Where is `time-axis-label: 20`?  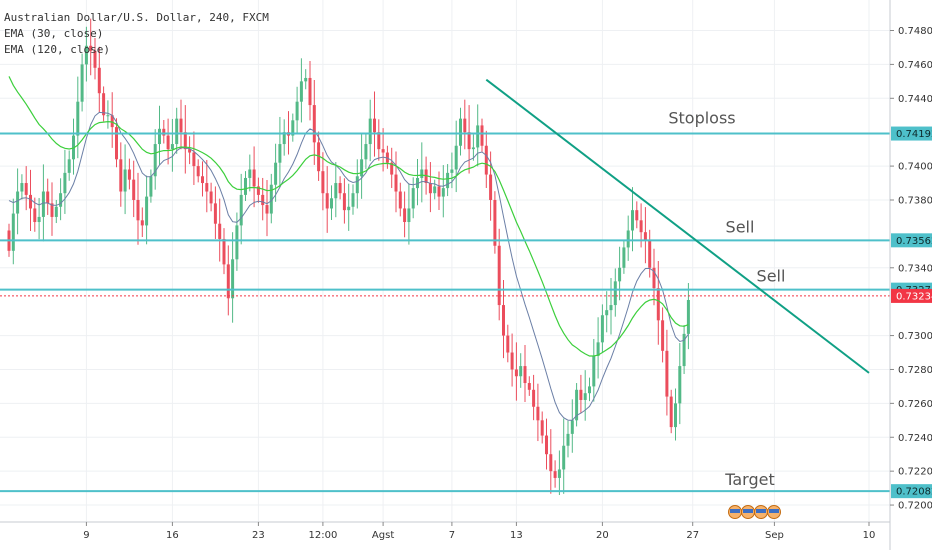 time-axis-label: 20 is located at coordinates (602, 535).